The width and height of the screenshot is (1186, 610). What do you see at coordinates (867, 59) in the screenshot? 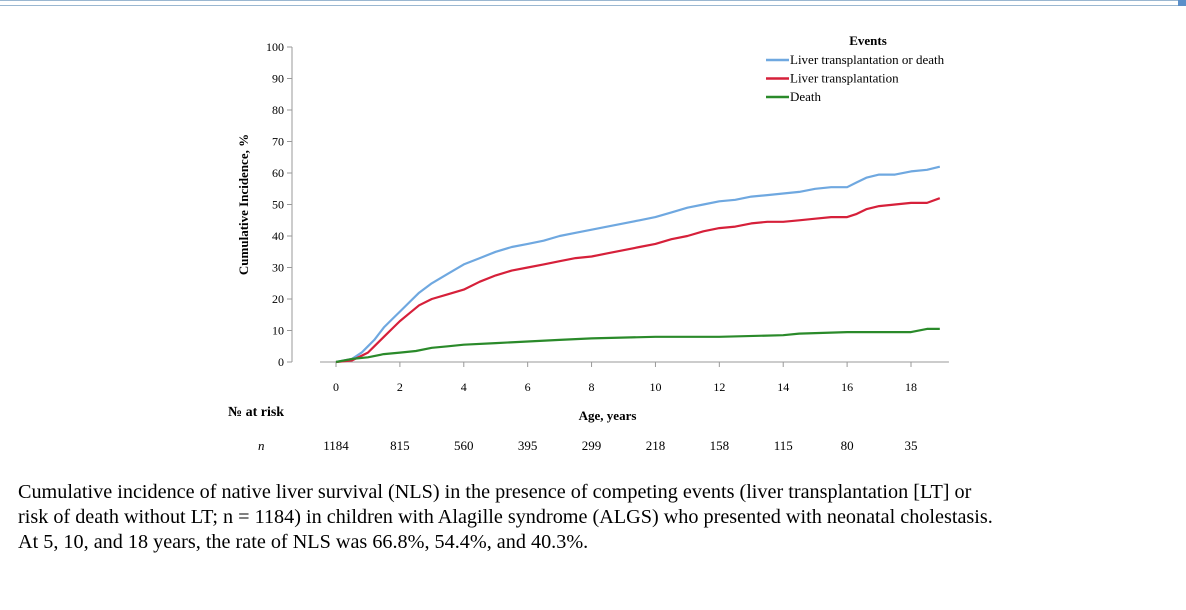
I see `legend-label: Liver transplantation or death` at bounding box center [867, 59].